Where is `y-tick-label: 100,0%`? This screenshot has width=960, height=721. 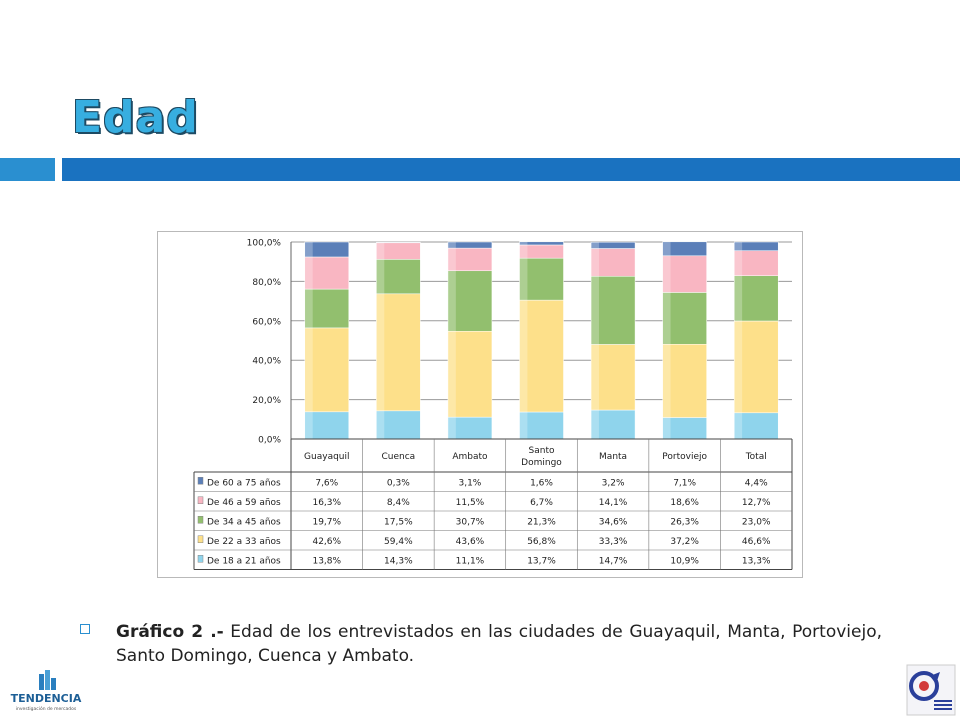
y-tick-label: 100,0% is located at coordinates (264, 244).